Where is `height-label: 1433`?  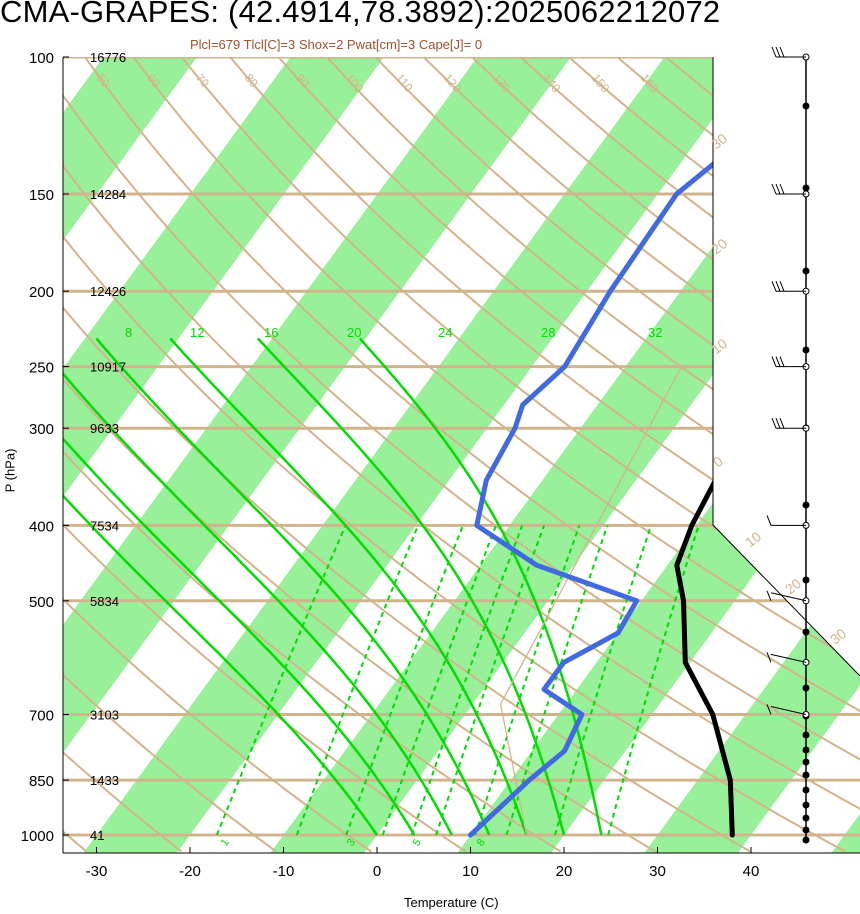 height-label: 1433 is located at coordinates (104, 780).